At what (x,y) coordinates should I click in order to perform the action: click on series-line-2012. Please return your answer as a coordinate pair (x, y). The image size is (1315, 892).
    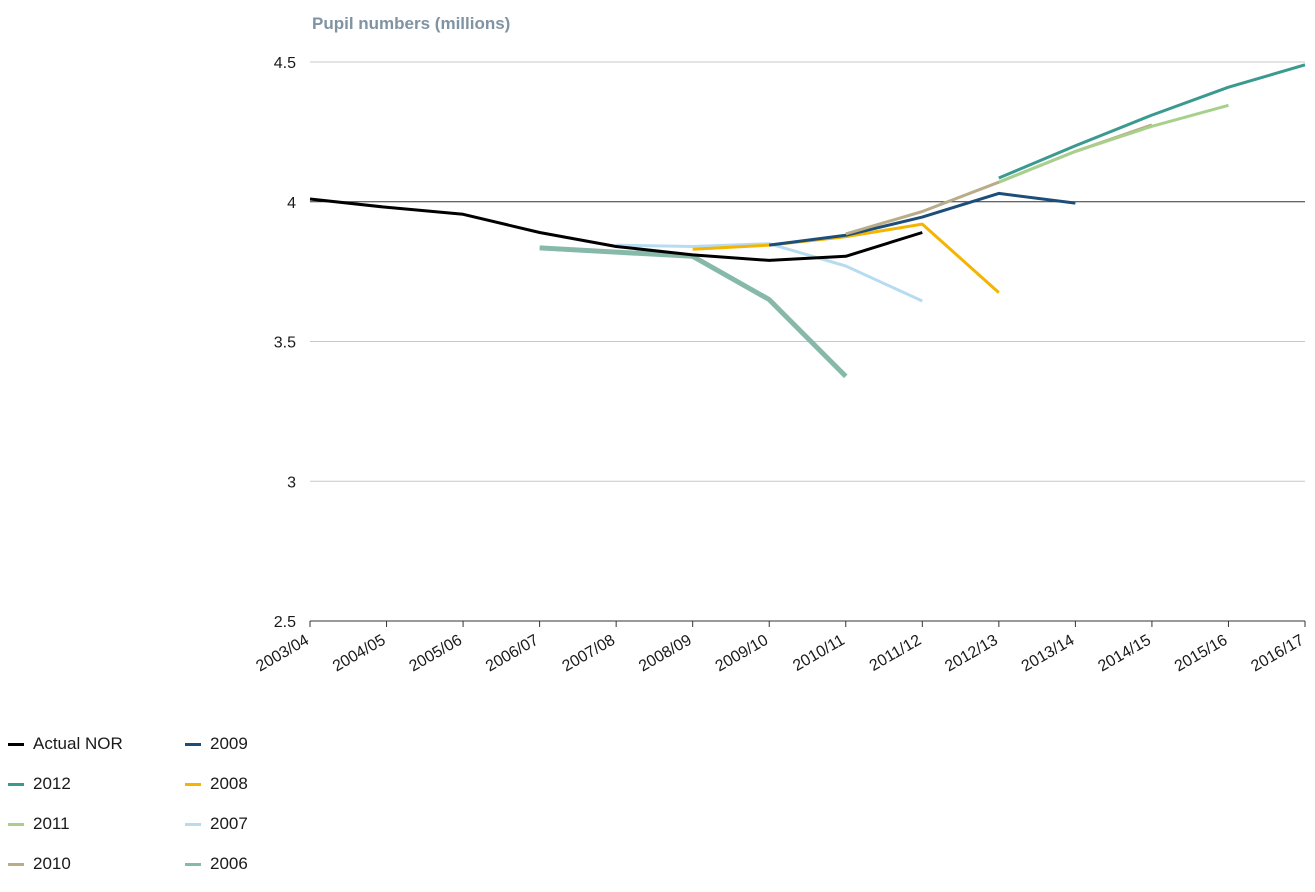
    Looking at the image, I should click on (1152, 121).